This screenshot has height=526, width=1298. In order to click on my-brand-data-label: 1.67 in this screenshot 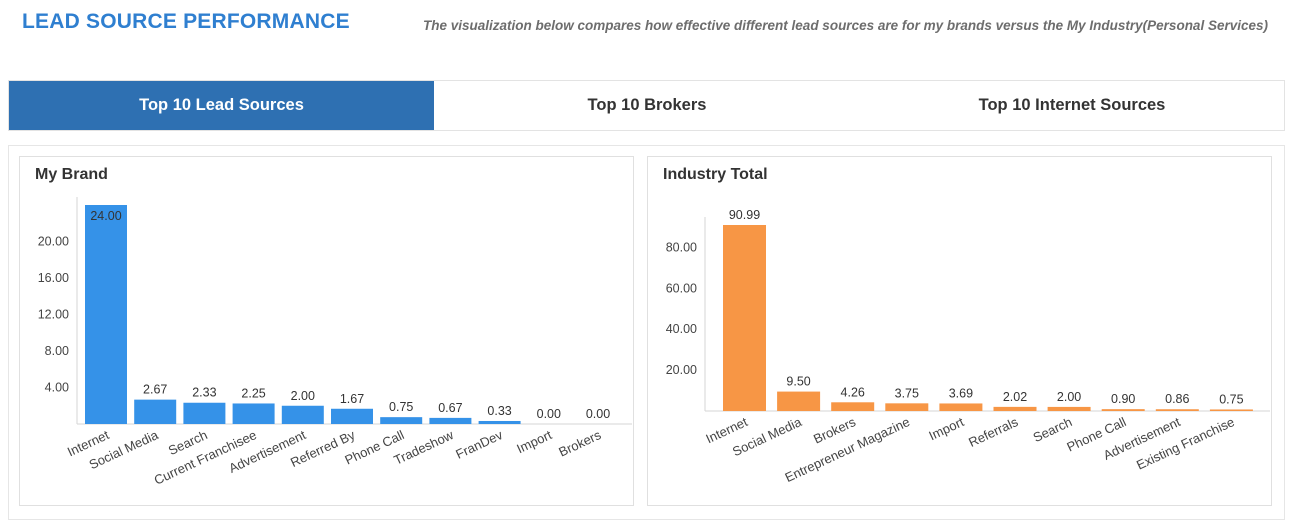, I will do `click(352, 399)`.